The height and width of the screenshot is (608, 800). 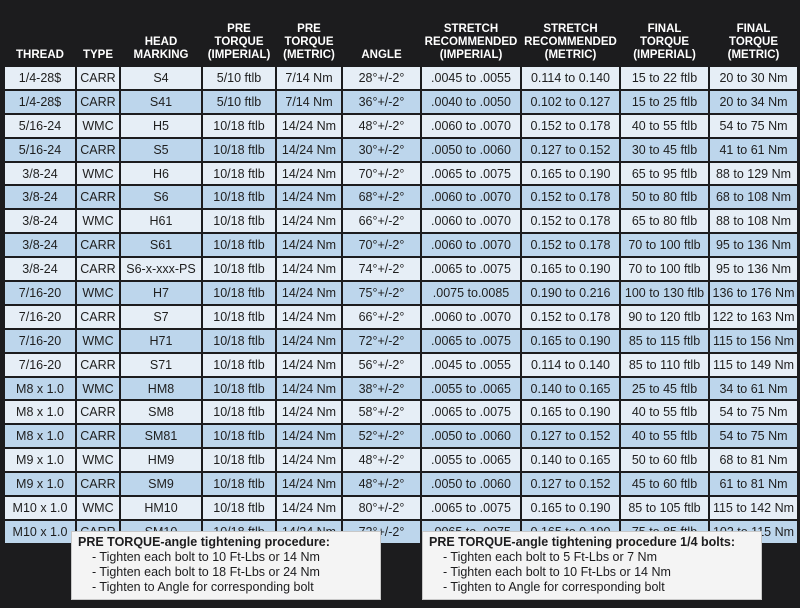 What do you see at coordinates (161, 460) in the screenshot?
I see `head-marking-cell: HM9` at bounding box center [161, 460].